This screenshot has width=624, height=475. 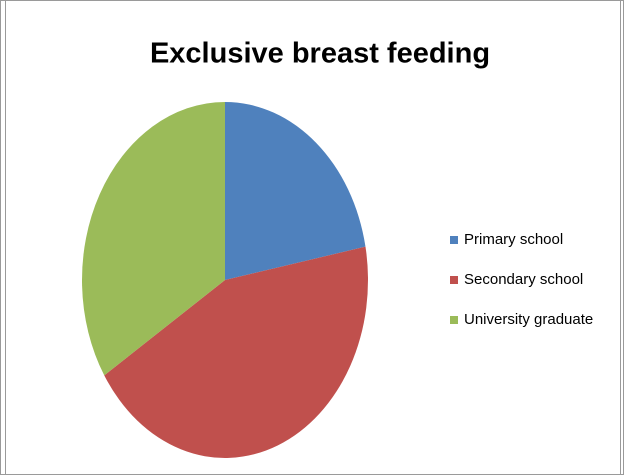 What do you see at coordinates (513, 239) in the screenshot?
I see `legend-label: Primary school` at bounding box center [513, 239].